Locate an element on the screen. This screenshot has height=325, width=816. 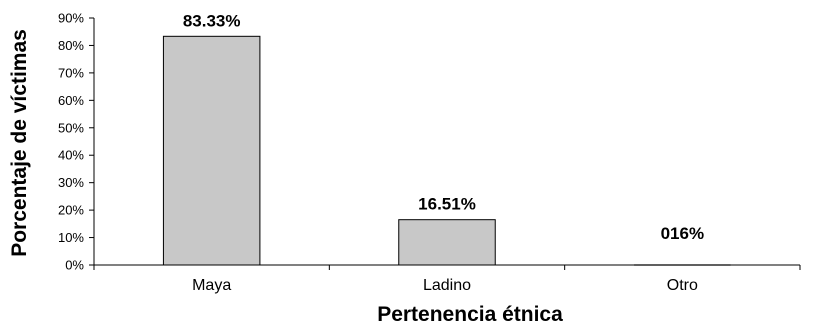
y-tick-label: 70% is located at coordinates (71, 72).